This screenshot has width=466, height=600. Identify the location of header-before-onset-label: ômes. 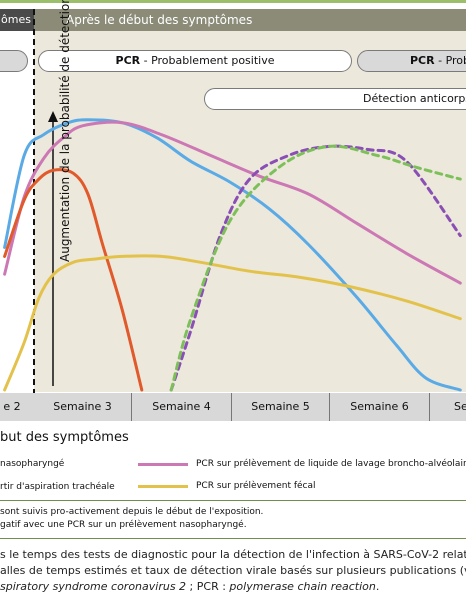
(16, 19).